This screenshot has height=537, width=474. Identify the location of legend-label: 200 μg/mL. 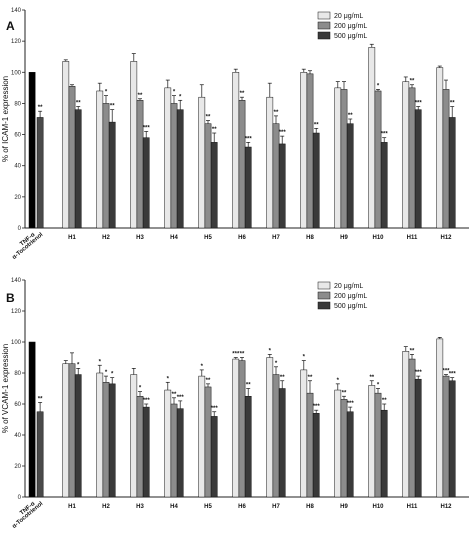
(350, 296).